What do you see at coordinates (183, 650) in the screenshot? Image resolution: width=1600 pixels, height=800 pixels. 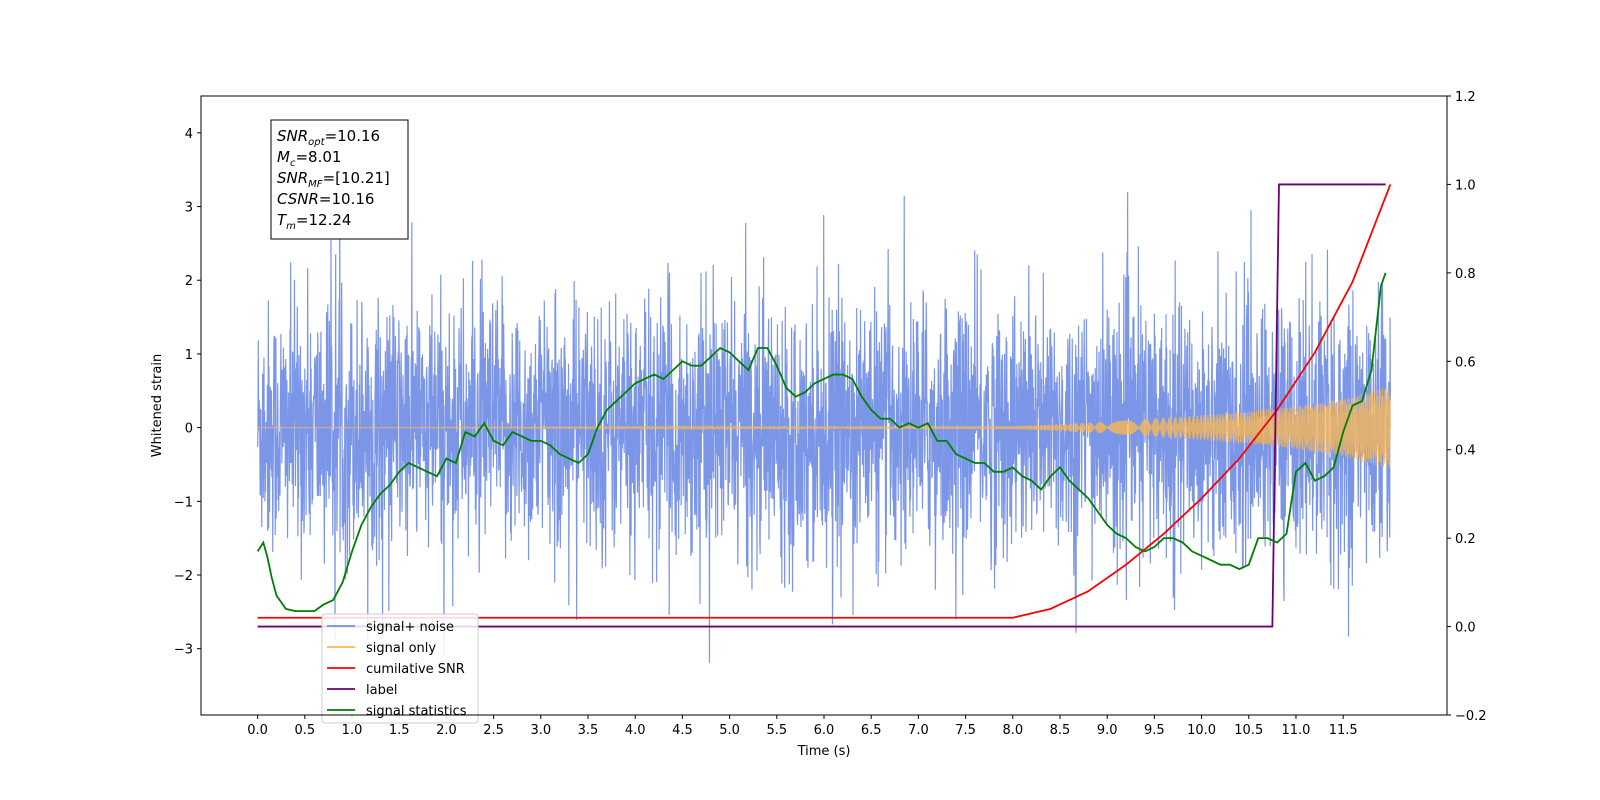 I see `y-tick-label: −3` at bounding box center [183, 650].